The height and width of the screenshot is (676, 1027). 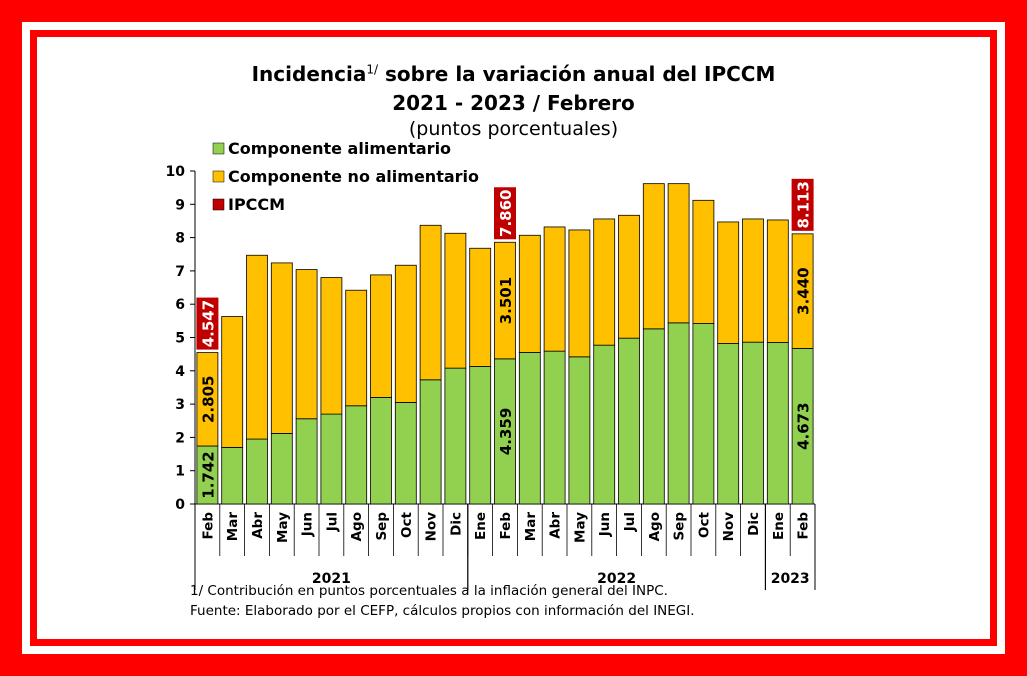 I want to click on year-label: 2021, so click(x=331, y=579).